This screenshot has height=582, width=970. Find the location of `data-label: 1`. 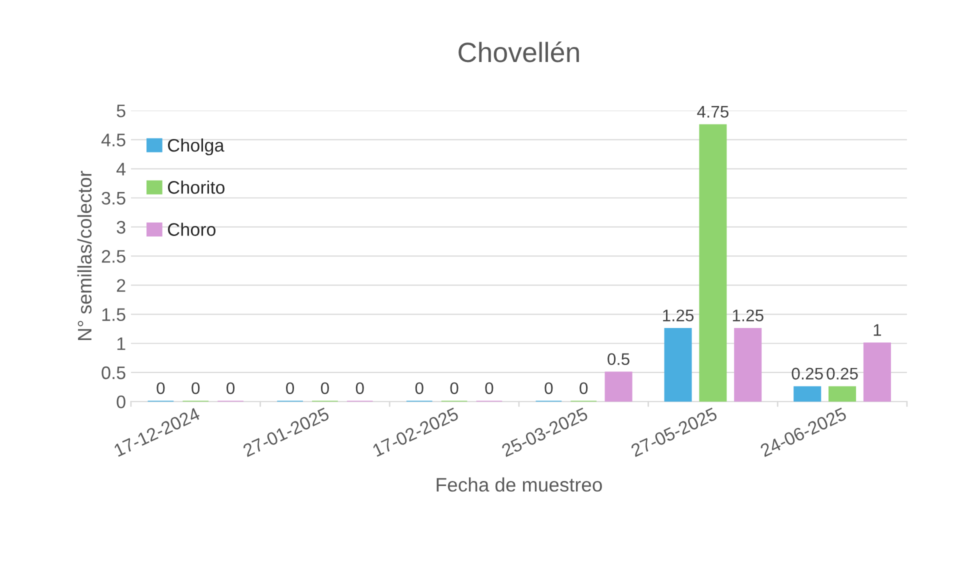

data-label: 1 is located at coordinates (878, 330).